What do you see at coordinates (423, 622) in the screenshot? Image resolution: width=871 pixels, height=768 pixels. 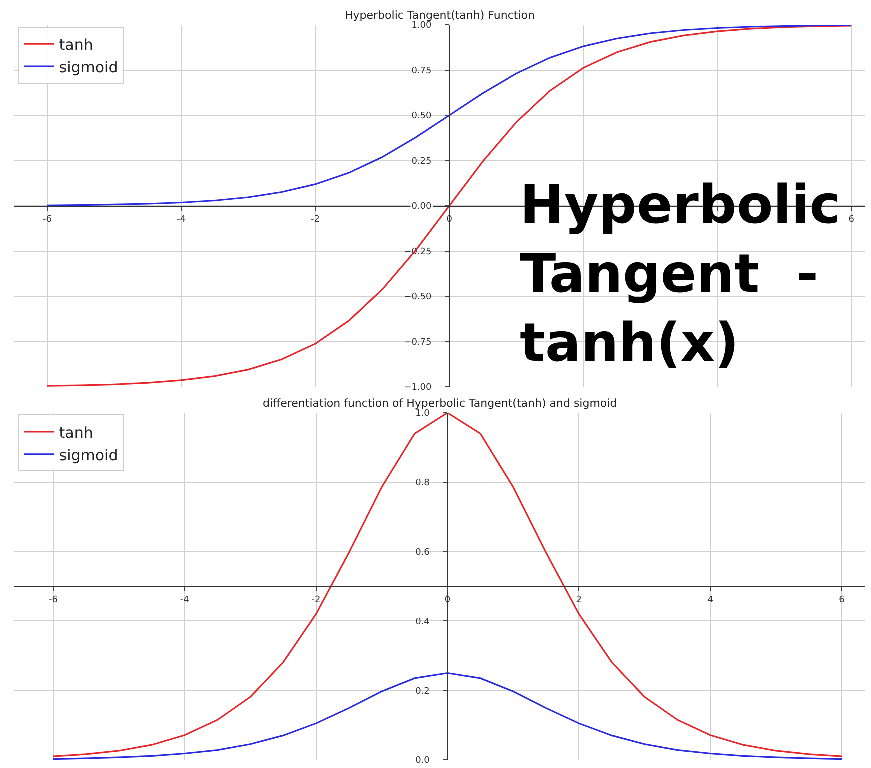 I see `y-tick-label: 0.4` at bounding box center [423, 622].